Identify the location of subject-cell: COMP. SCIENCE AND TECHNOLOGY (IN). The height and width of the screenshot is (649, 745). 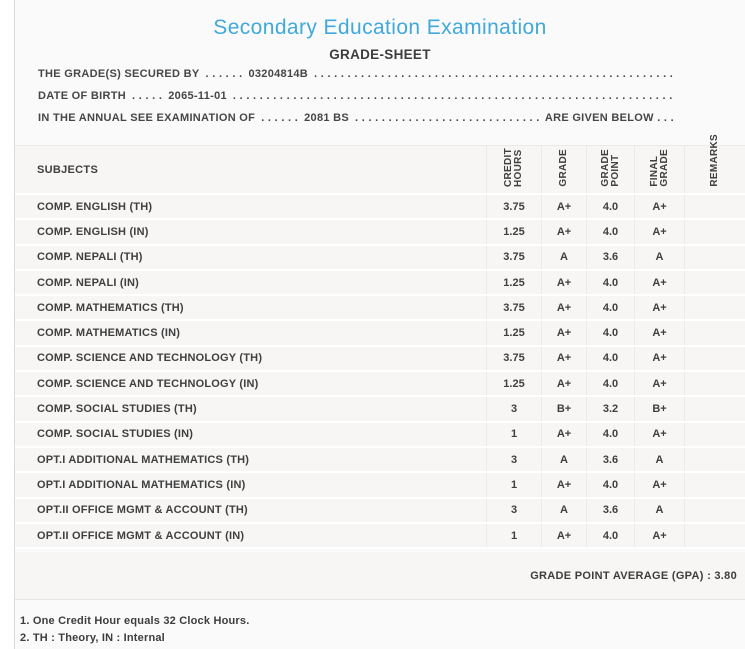
(148, 383).